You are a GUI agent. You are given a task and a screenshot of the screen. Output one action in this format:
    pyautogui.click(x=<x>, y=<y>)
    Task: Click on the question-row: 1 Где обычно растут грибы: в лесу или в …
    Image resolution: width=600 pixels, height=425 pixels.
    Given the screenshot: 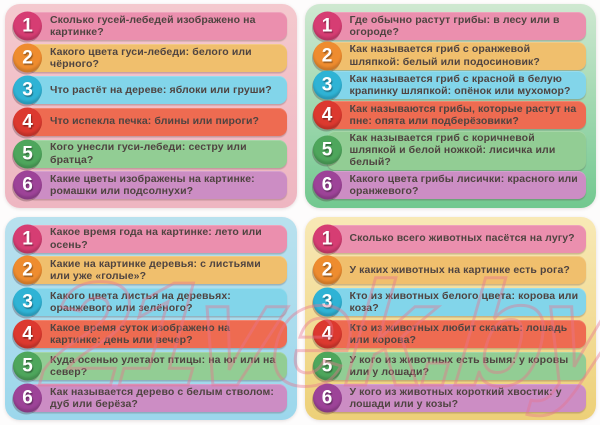 What is the action you would take?
    pyautogui.click(x=449, y=26)
    